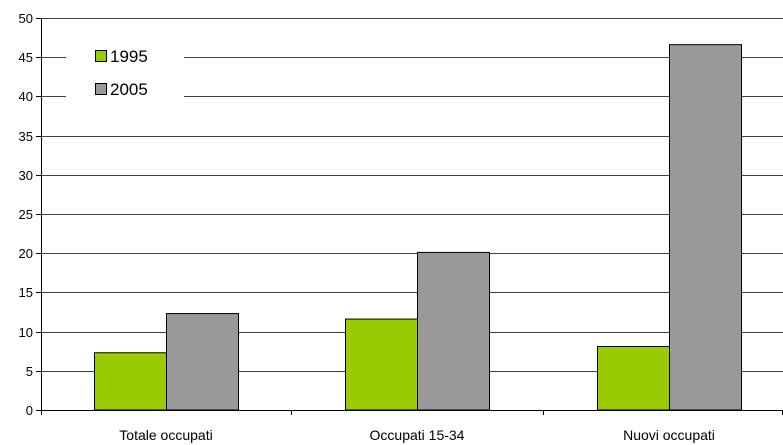 The image size is (783, 445). I want to click on y-tick-label: 15, so click(26, 292).